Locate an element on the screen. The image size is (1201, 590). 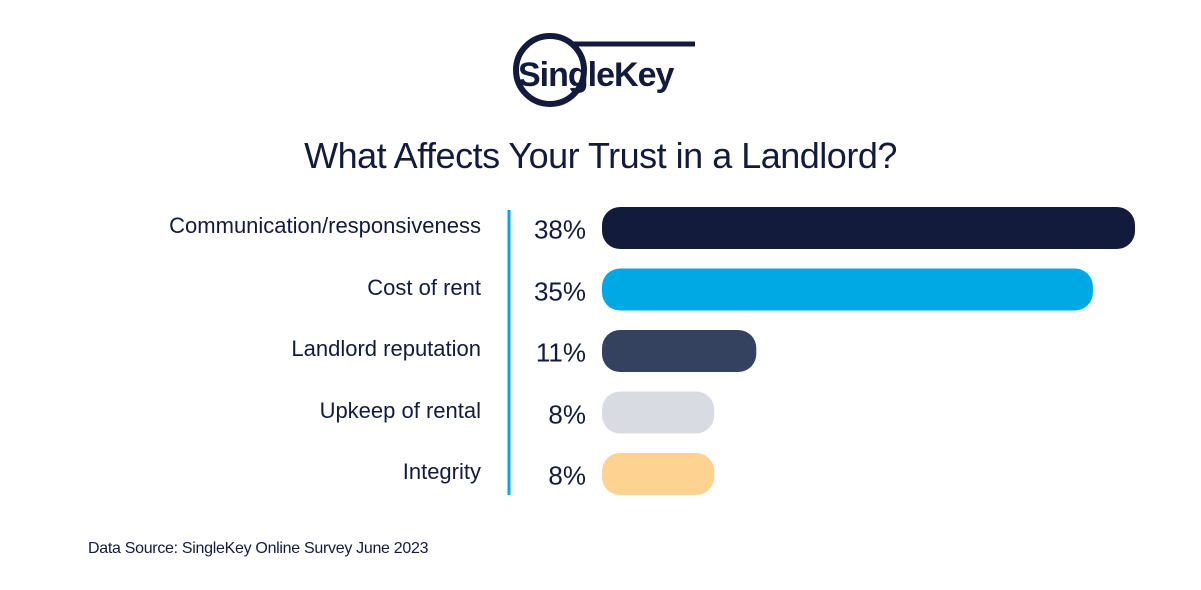
singlekey-logo: SingleKey is located at coordinates (604, 70).